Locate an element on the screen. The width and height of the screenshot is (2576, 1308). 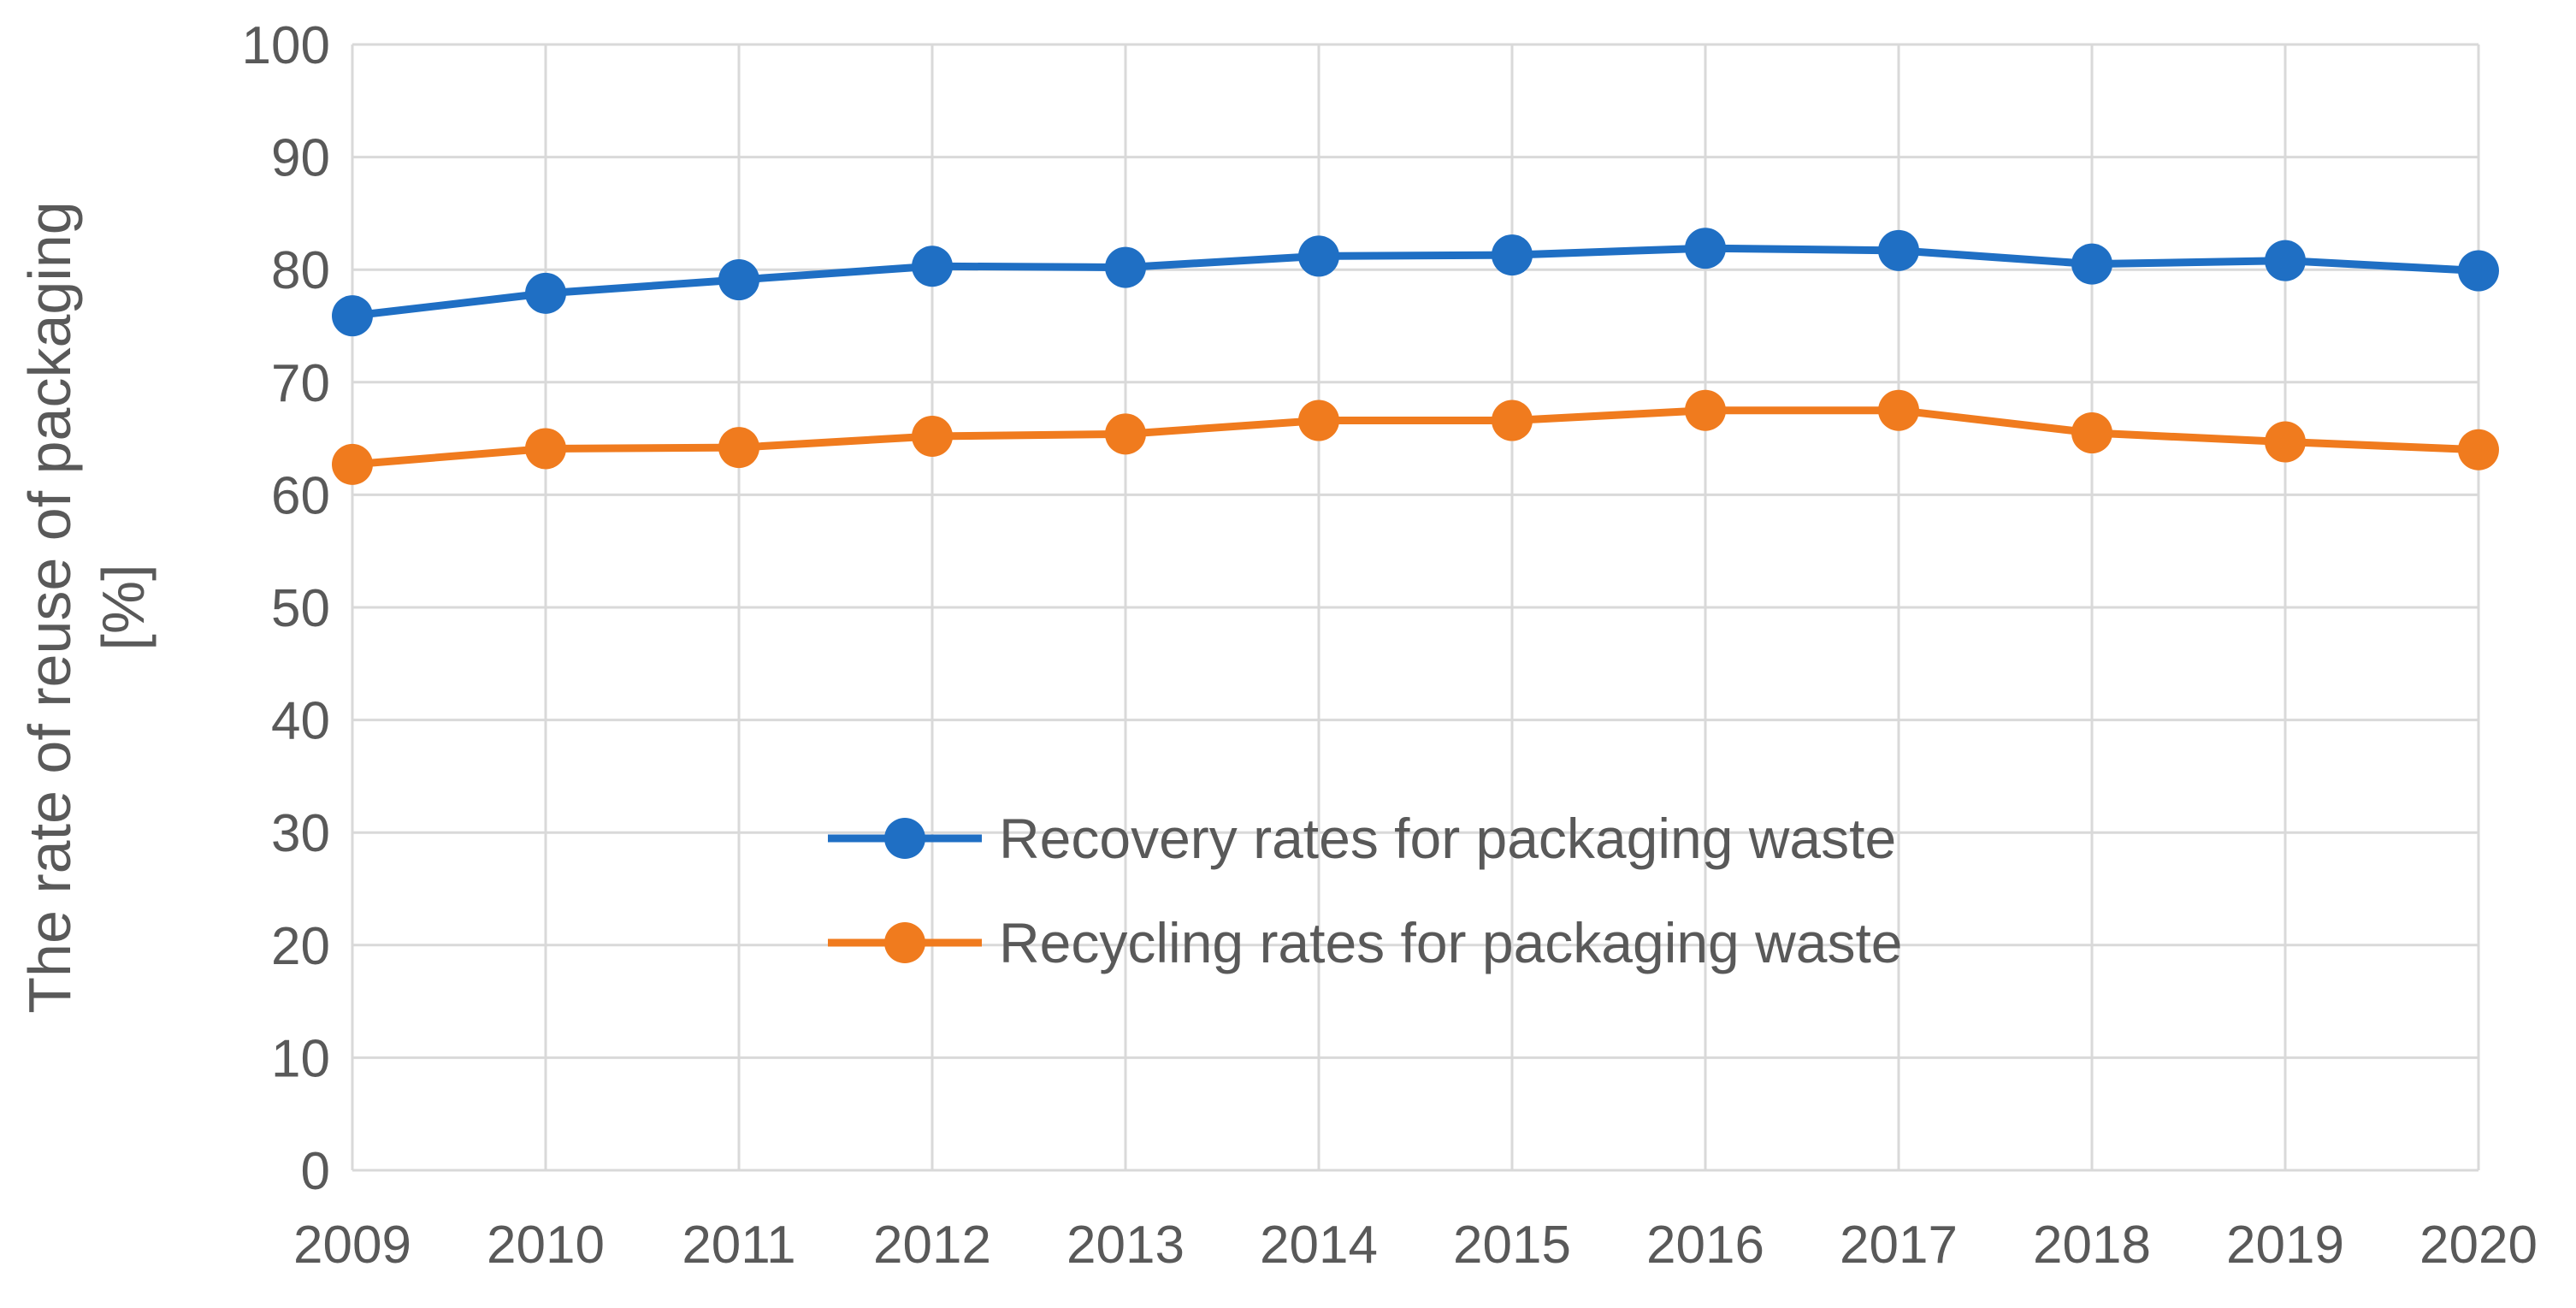
y-tick-label: 90 is located at coordinates (300, 158).